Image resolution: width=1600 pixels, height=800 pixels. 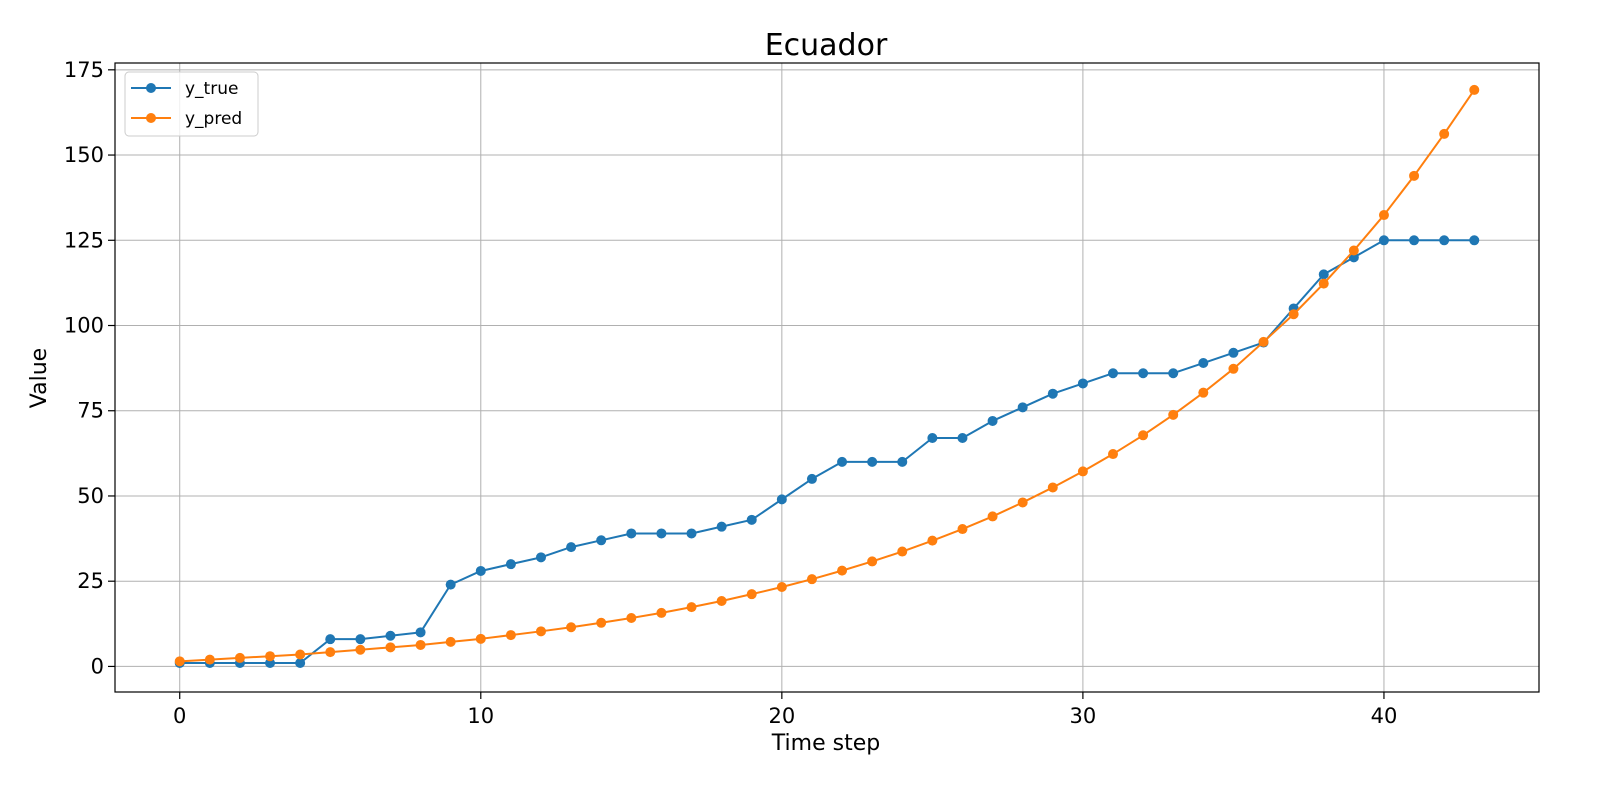 What do you see at coordinates (480, 716) in the screenshot?
I see `x-tick-label: 10` at bounding box center [480, 716].